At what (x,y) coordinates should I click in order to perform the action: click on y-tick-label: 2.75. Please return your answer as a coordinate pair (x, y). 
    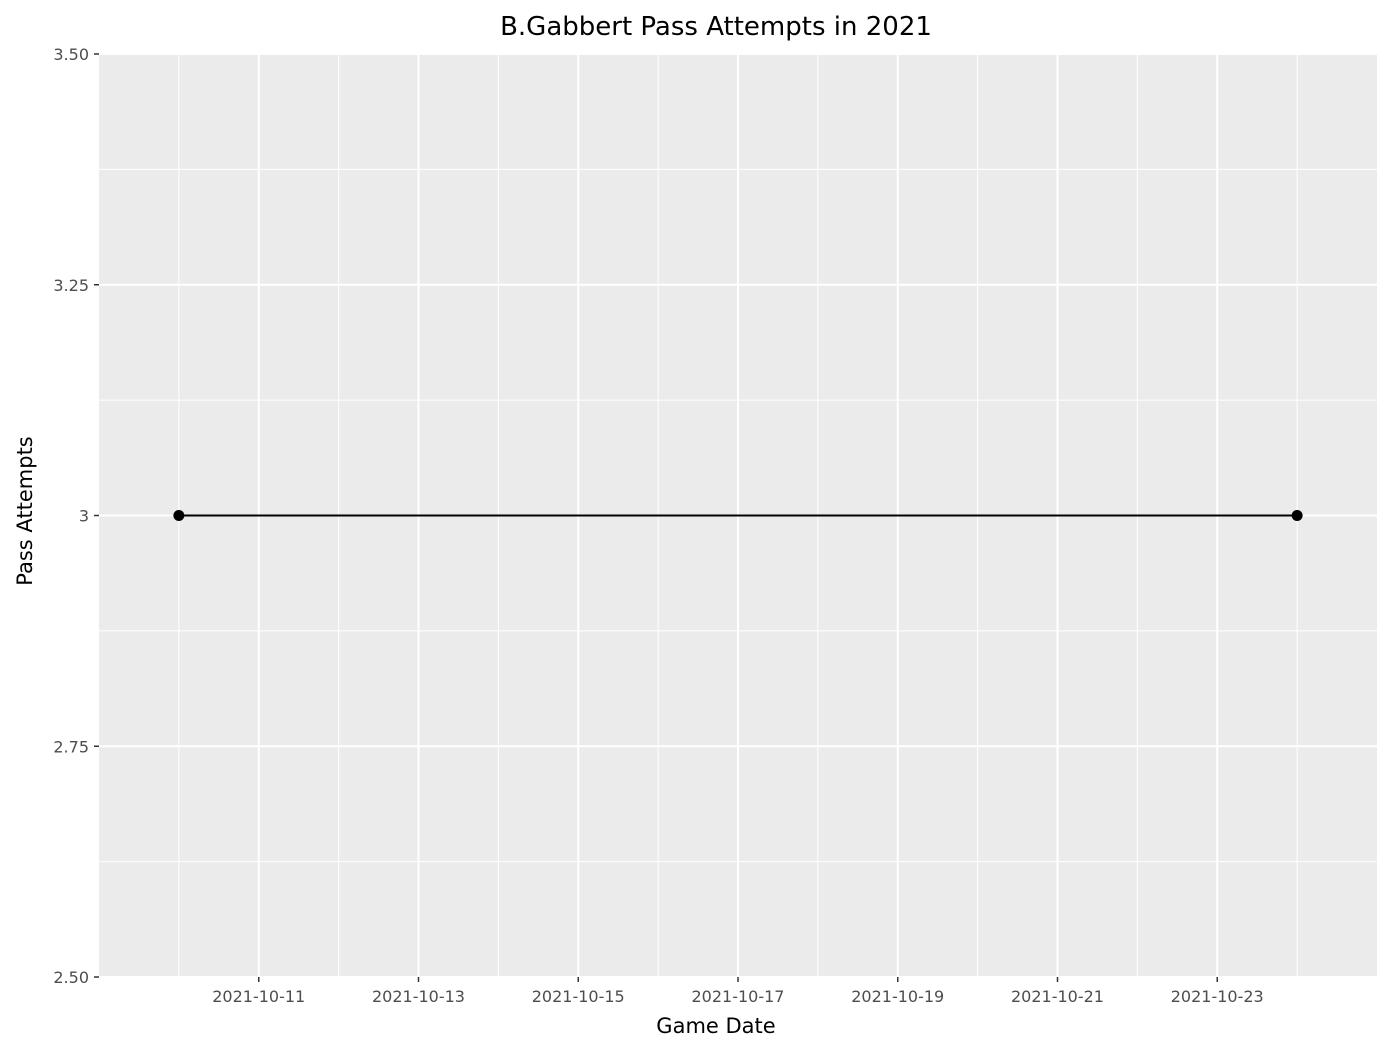
    Looking at the image, I should click on (71, 746).